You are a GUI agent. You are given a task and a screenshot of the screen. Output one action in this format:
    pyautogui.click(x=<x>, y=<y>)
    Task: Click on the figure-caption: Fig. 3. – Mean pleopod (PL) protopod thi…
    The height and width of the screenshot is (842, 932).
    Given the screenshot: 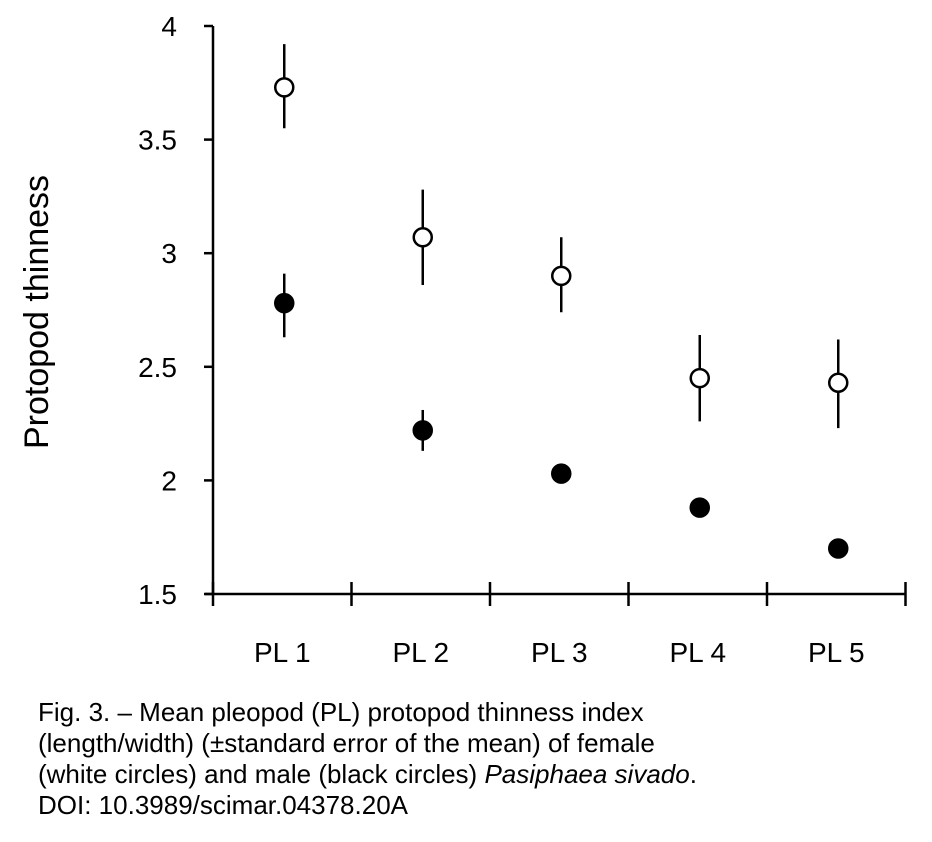 What is the action you would take?
    pyautogui.click(x=478, y=759)
    